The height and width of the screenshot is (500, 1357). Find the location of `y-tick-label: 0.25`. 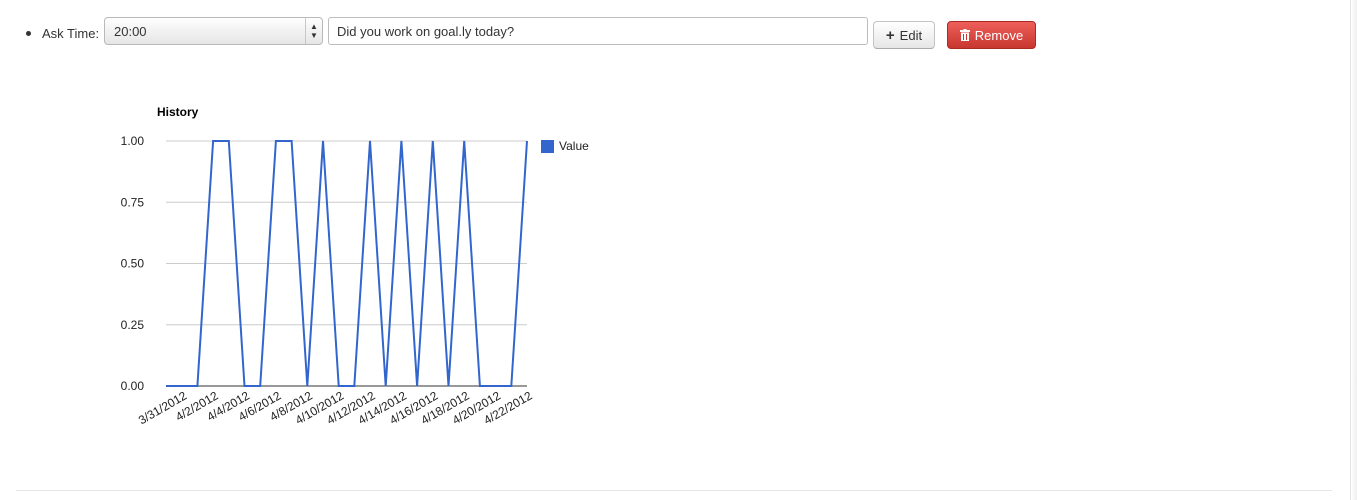

y-tick-label: 0.25 is located at coordinates (133, 325).